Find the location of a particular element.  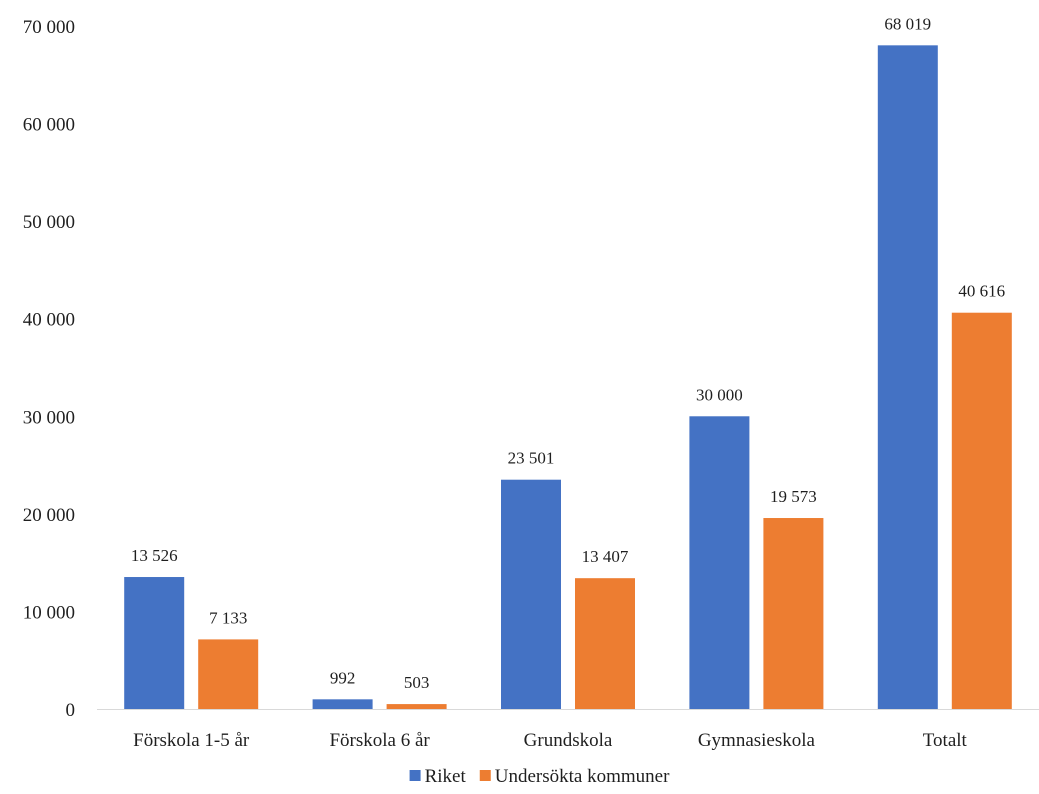

y-tick-label: 50 000 is located at coordinates (49, 222).